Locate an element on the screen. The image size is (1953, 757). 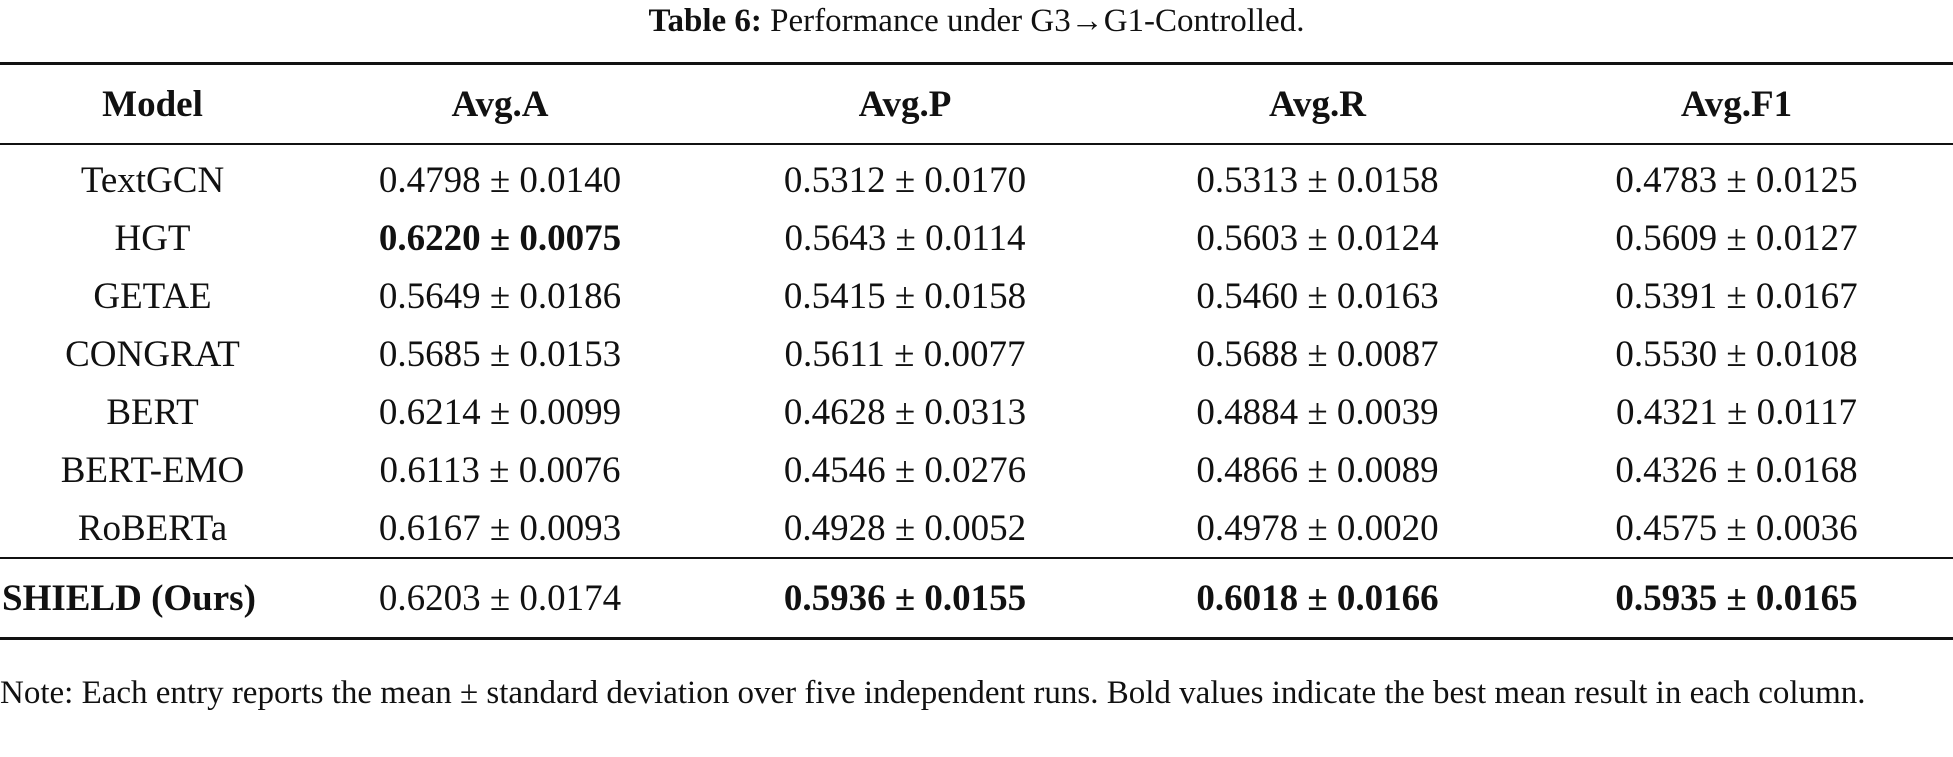
avg-f1-value: 0.4321 ± 0.0117 is located at coordinates (1736, 412).